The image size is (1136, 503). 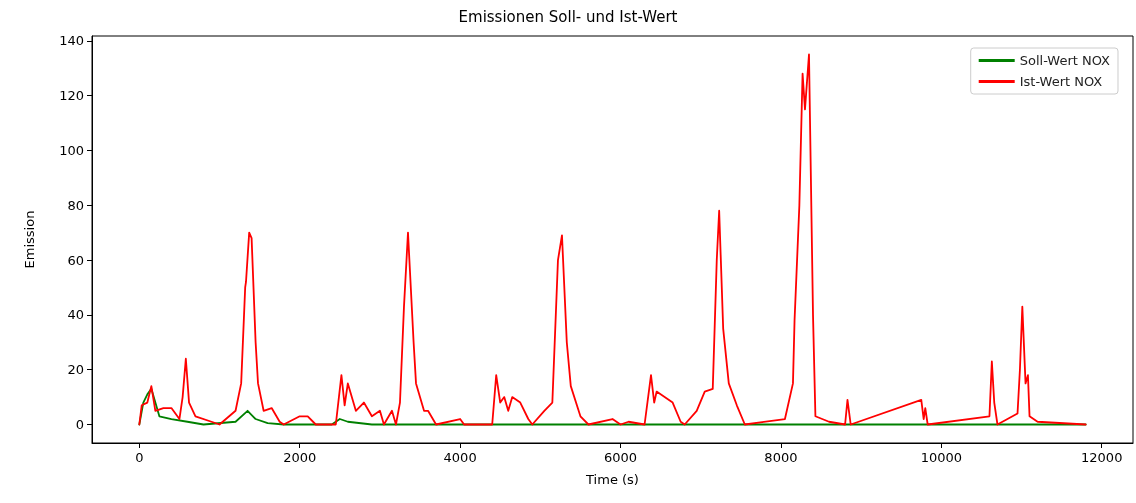 What do you see at coordinates (75, 315) in the screenshot?
I see `y-tick-label: 40` at bounding box center [75, 315].